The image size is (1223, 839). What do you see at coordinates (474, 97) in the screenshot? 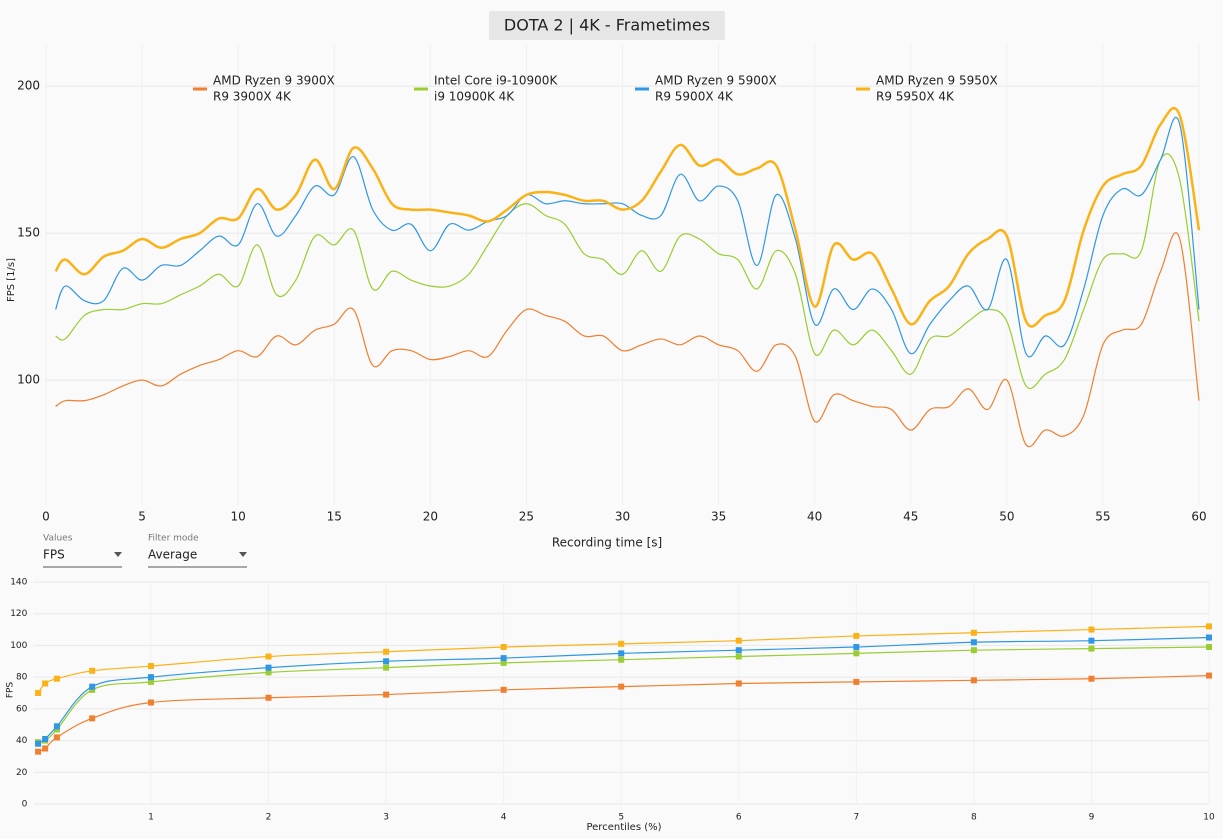
I see `legend-sublabel: i9 10900K 4K` at bounding box center [474, 97].